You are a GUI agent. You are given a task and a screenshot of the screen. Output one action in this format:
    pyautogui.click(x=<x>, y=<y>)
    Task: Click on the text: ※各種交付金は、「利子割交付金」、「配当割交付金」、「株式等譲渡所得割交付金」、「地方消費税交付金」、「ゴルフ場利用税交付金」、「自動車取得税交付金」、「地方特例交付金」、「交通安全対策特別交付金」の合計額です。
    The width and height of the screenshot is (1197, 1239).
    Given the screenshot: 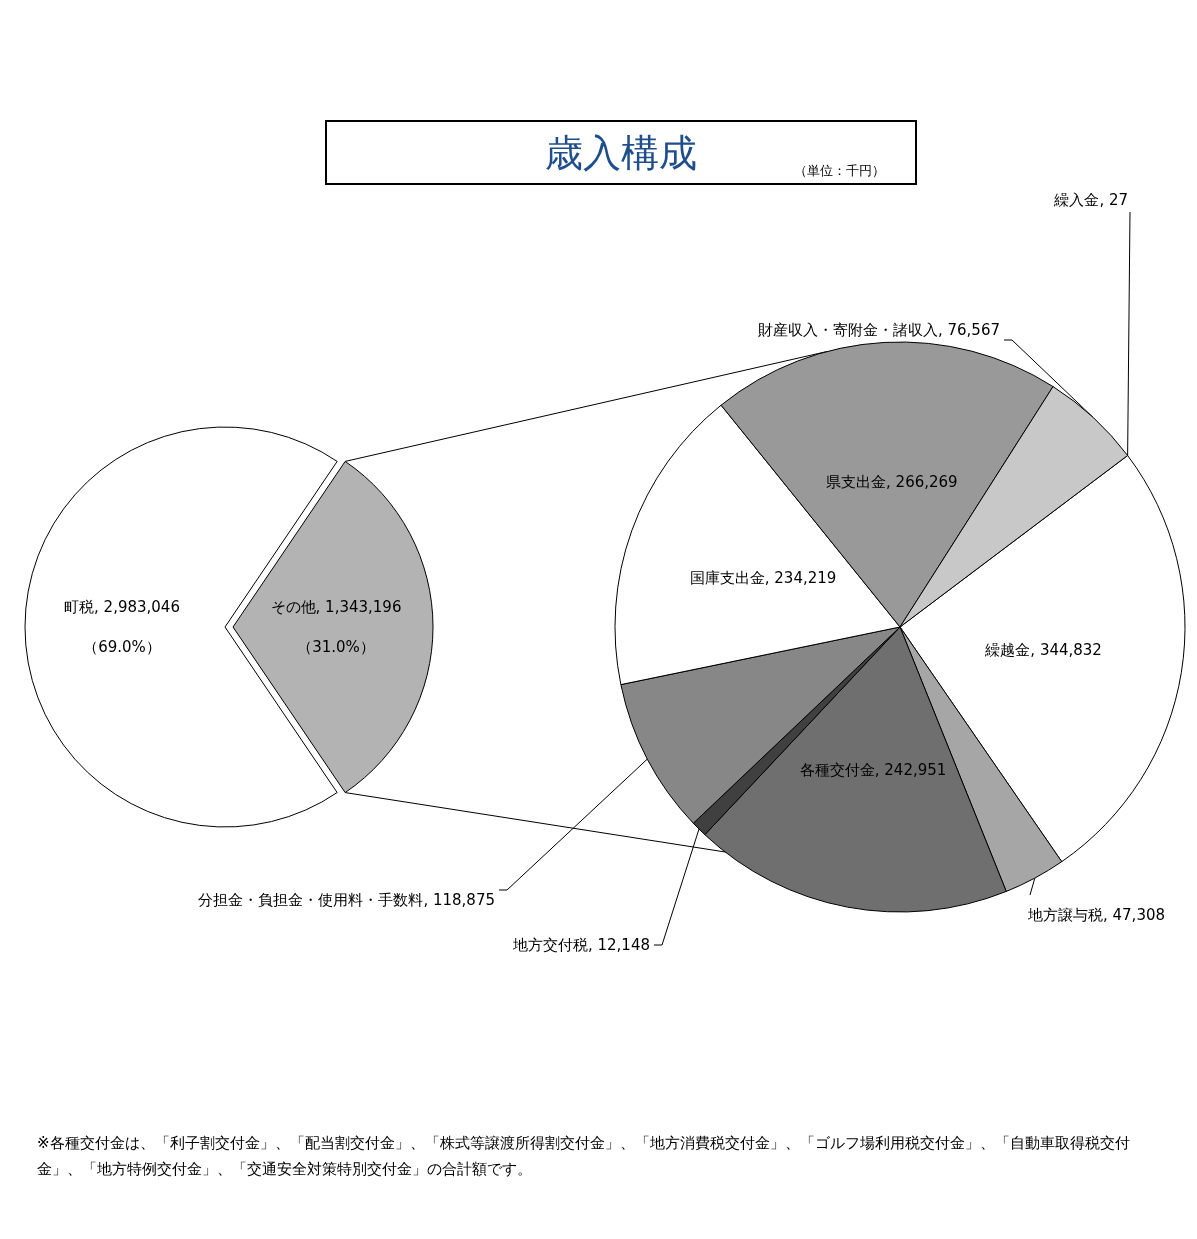 What is the action you would take?
    pyautogui.click(x=584, y=1156)
    